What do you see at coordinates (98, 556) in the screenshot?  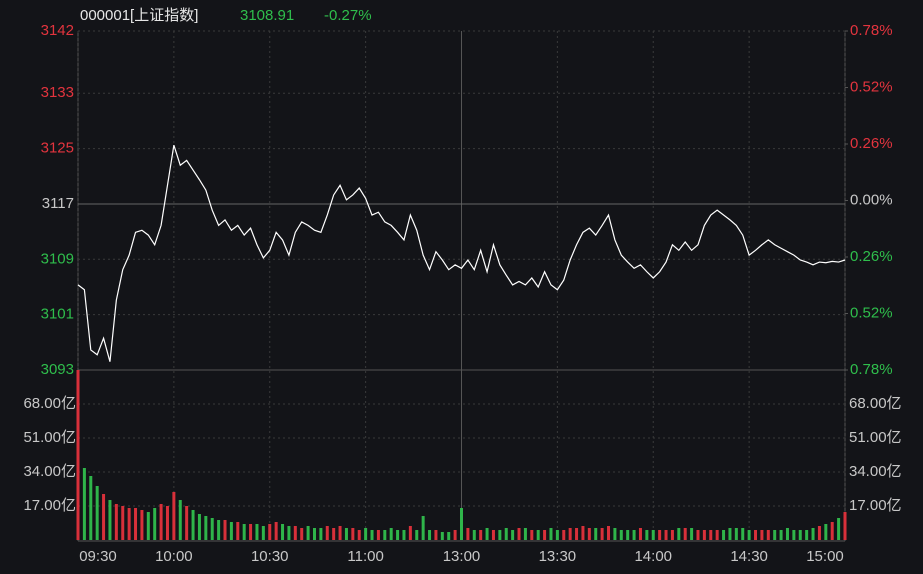 I see `x-tick-label: 09:30` at bounding box center [98, 556].